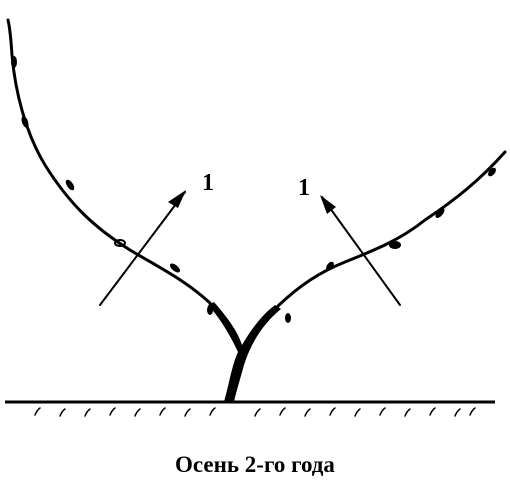 The height and width of the screenshot is (483, 510). I want to click on right-cane, so click(391, 229).